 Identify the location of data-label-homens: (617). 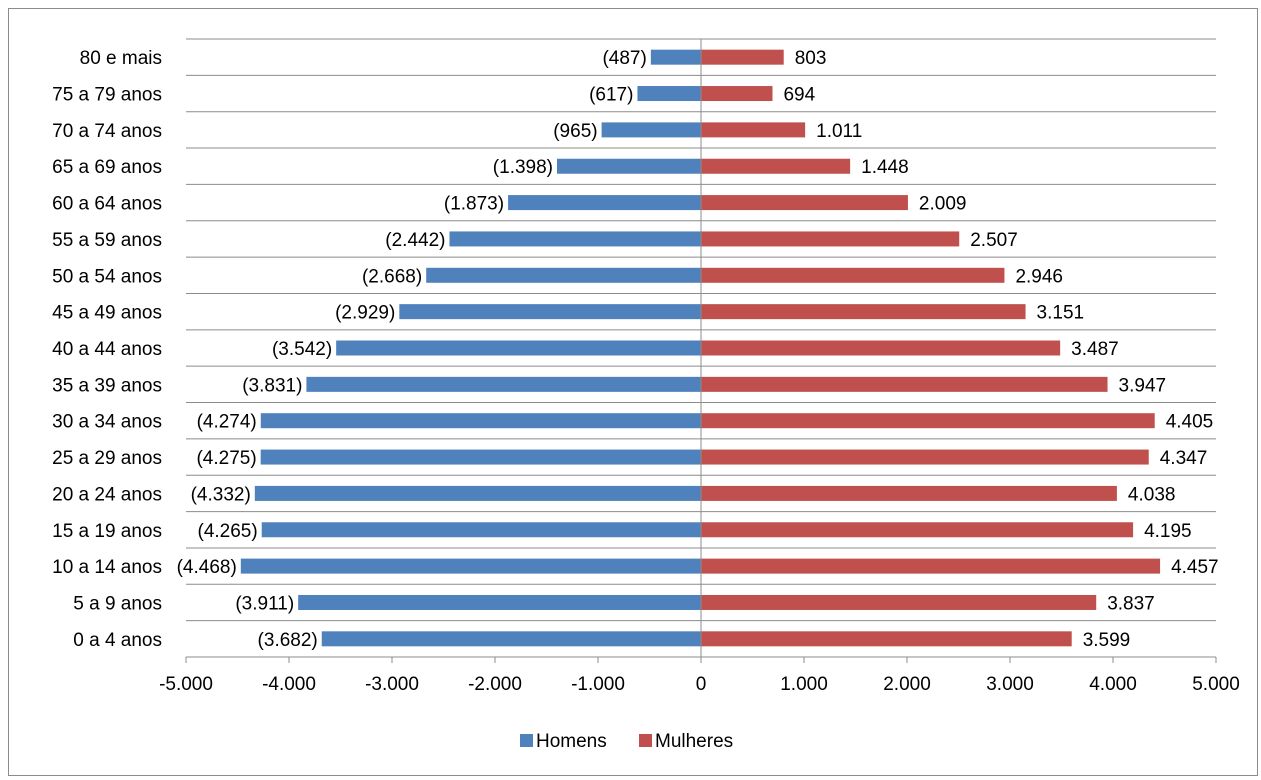
(611, 95).